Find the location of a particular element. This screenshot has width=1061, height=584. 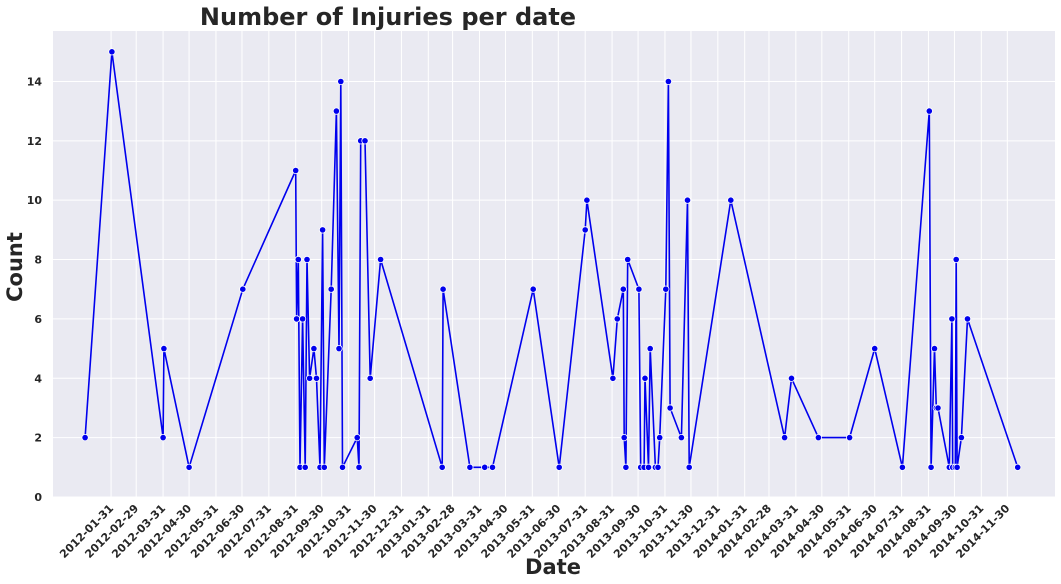

y-tick-label: 0 is located at coordinates (38, 497).